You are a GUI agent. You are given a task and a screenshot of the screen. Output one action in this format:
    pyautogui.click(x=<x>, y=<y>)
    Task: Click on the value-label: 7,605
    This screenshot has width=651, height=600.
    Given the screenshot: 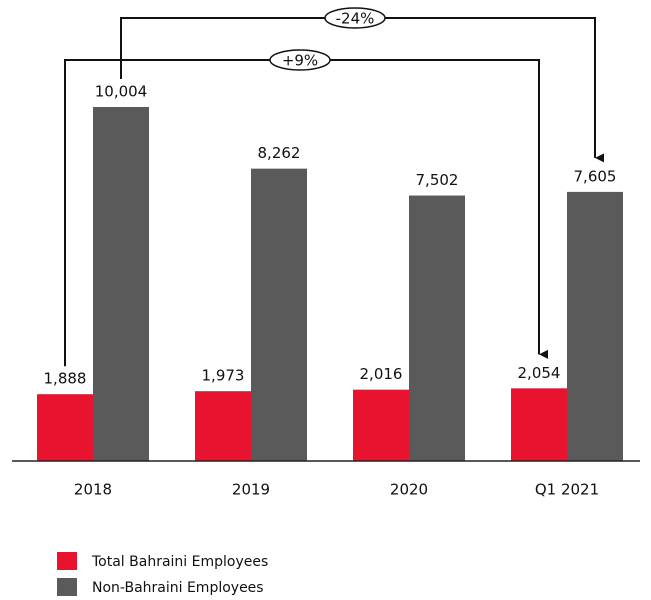 What is the action you would take?
    pyautogui.click(x=595, y=176)
    